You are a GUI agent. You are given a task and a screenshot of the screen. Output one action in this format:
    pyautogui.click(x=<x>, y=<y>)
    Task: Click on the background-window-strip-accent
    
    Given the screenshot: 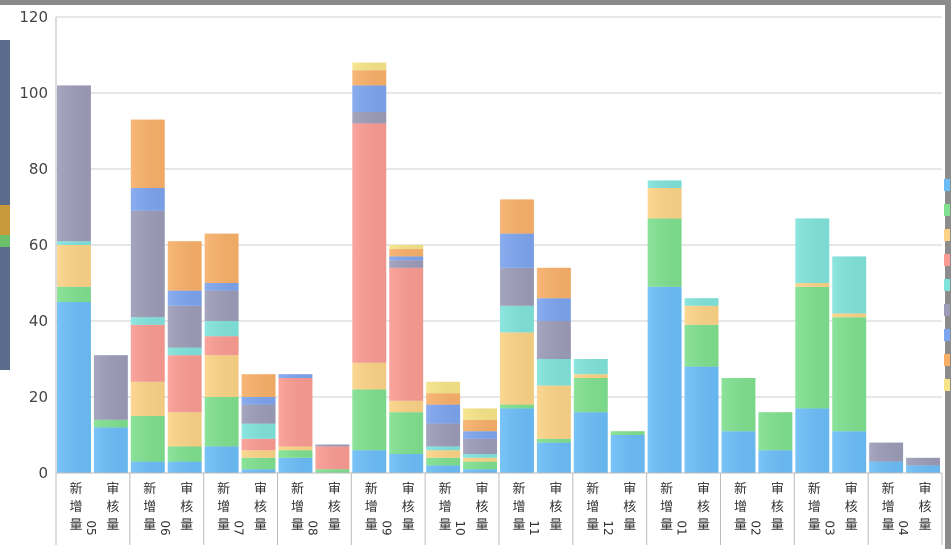 What is the action you would take?
    pyautogui.click(x=5, y=220)
    